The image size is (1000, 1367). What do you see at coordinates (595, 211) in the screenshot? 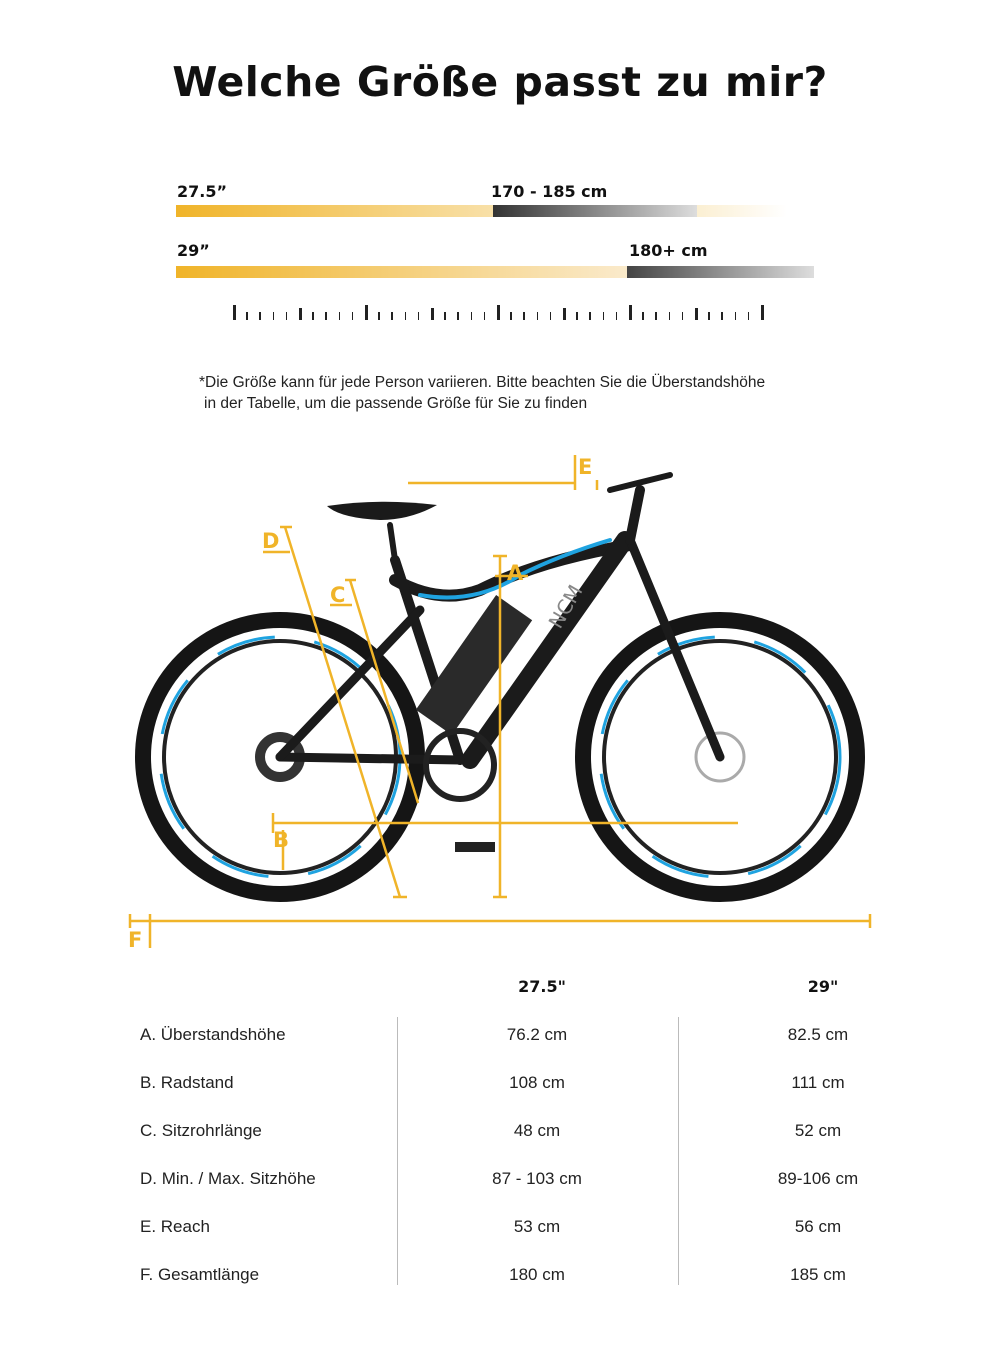
I see `size-bar-27-5-range` at bounding box center [595, 211].